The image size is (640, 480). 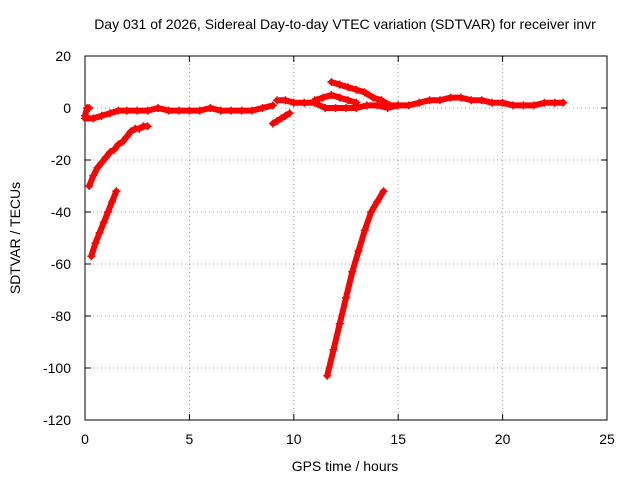 I want to click on x-tick-label: 25, so click(x=607, y=439).